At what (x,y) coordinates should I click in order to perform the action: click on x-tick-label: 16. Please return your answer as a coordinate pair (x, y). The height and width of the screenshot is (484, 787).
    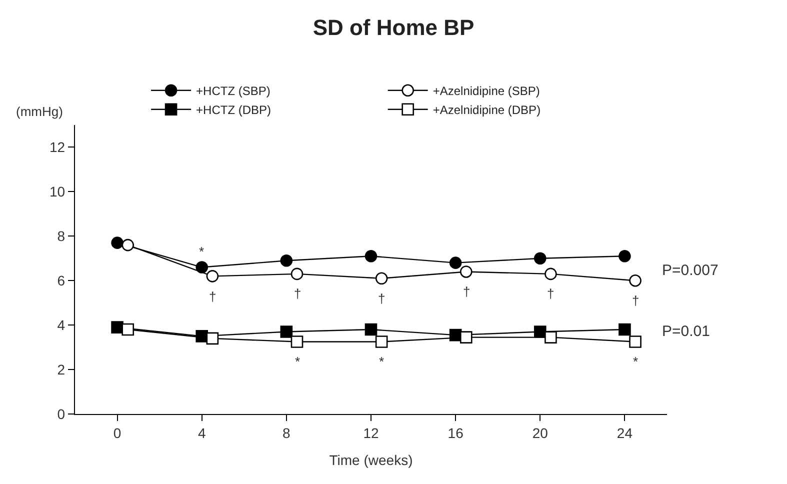
    Looking at the image, I should click on (456, 432).